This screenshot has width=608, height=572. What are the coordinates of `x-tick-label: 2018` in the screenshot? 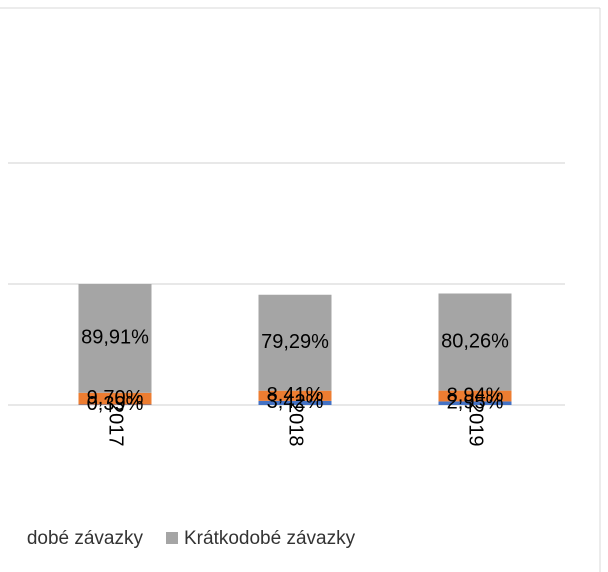 It's located at (296, 424).